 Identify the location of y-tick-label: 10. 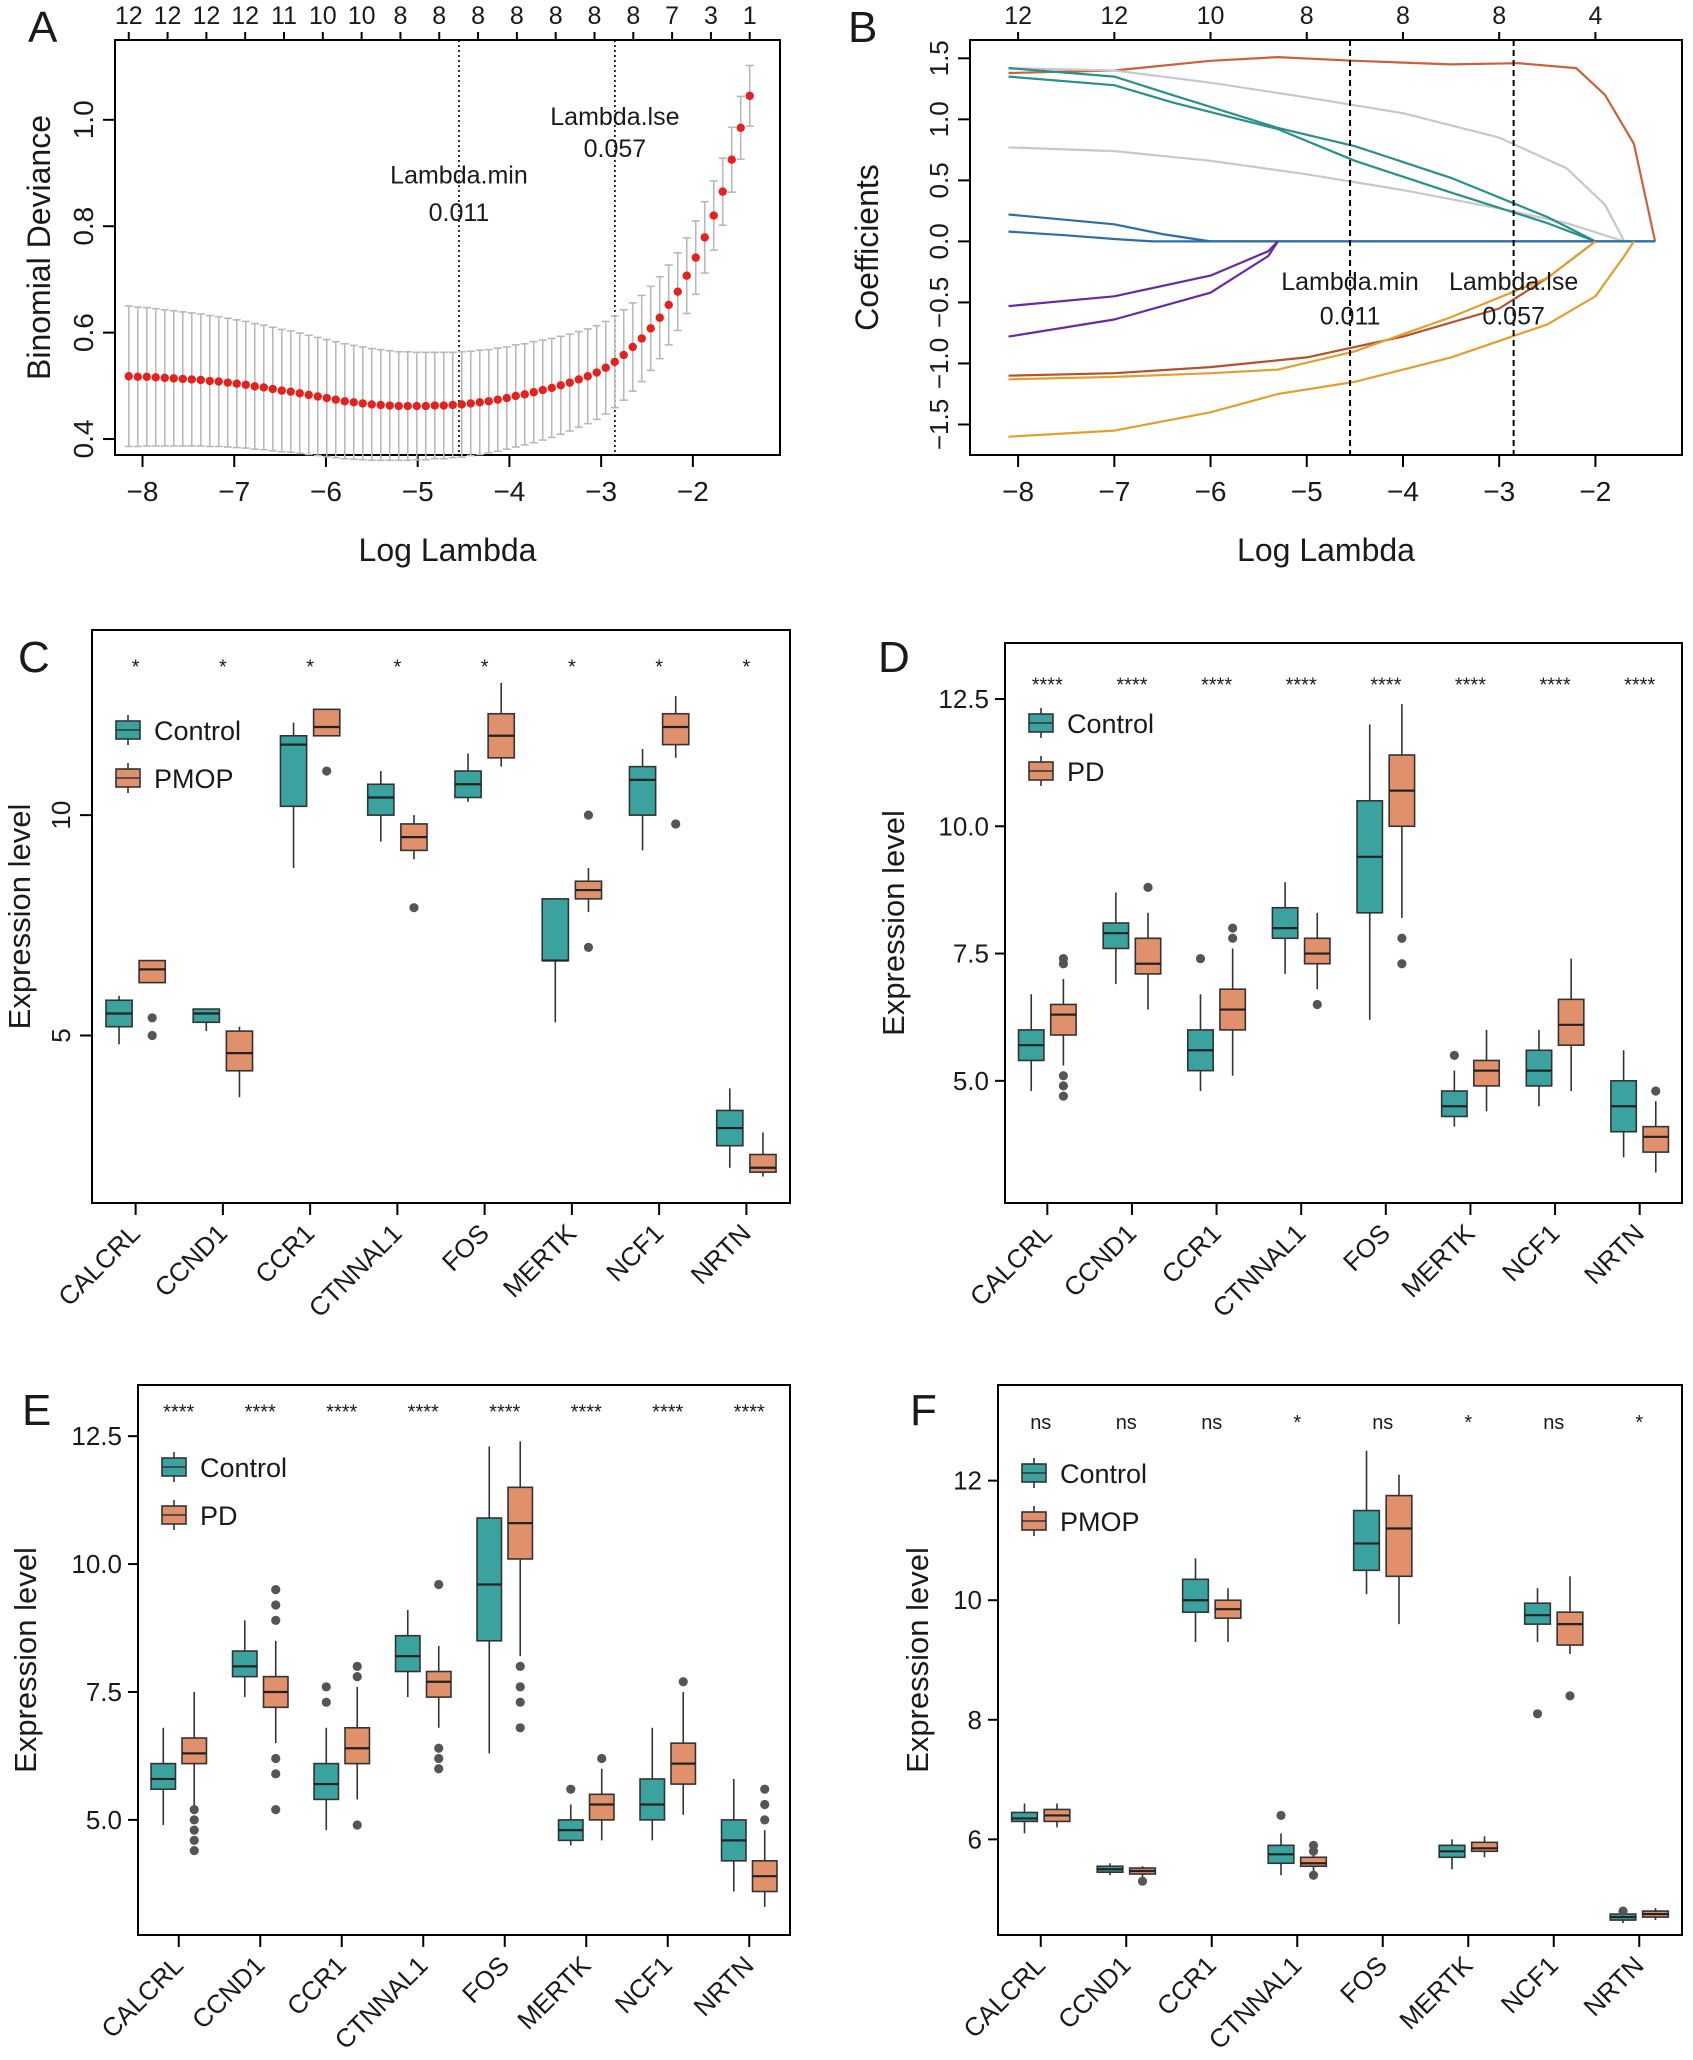
(61, 815).